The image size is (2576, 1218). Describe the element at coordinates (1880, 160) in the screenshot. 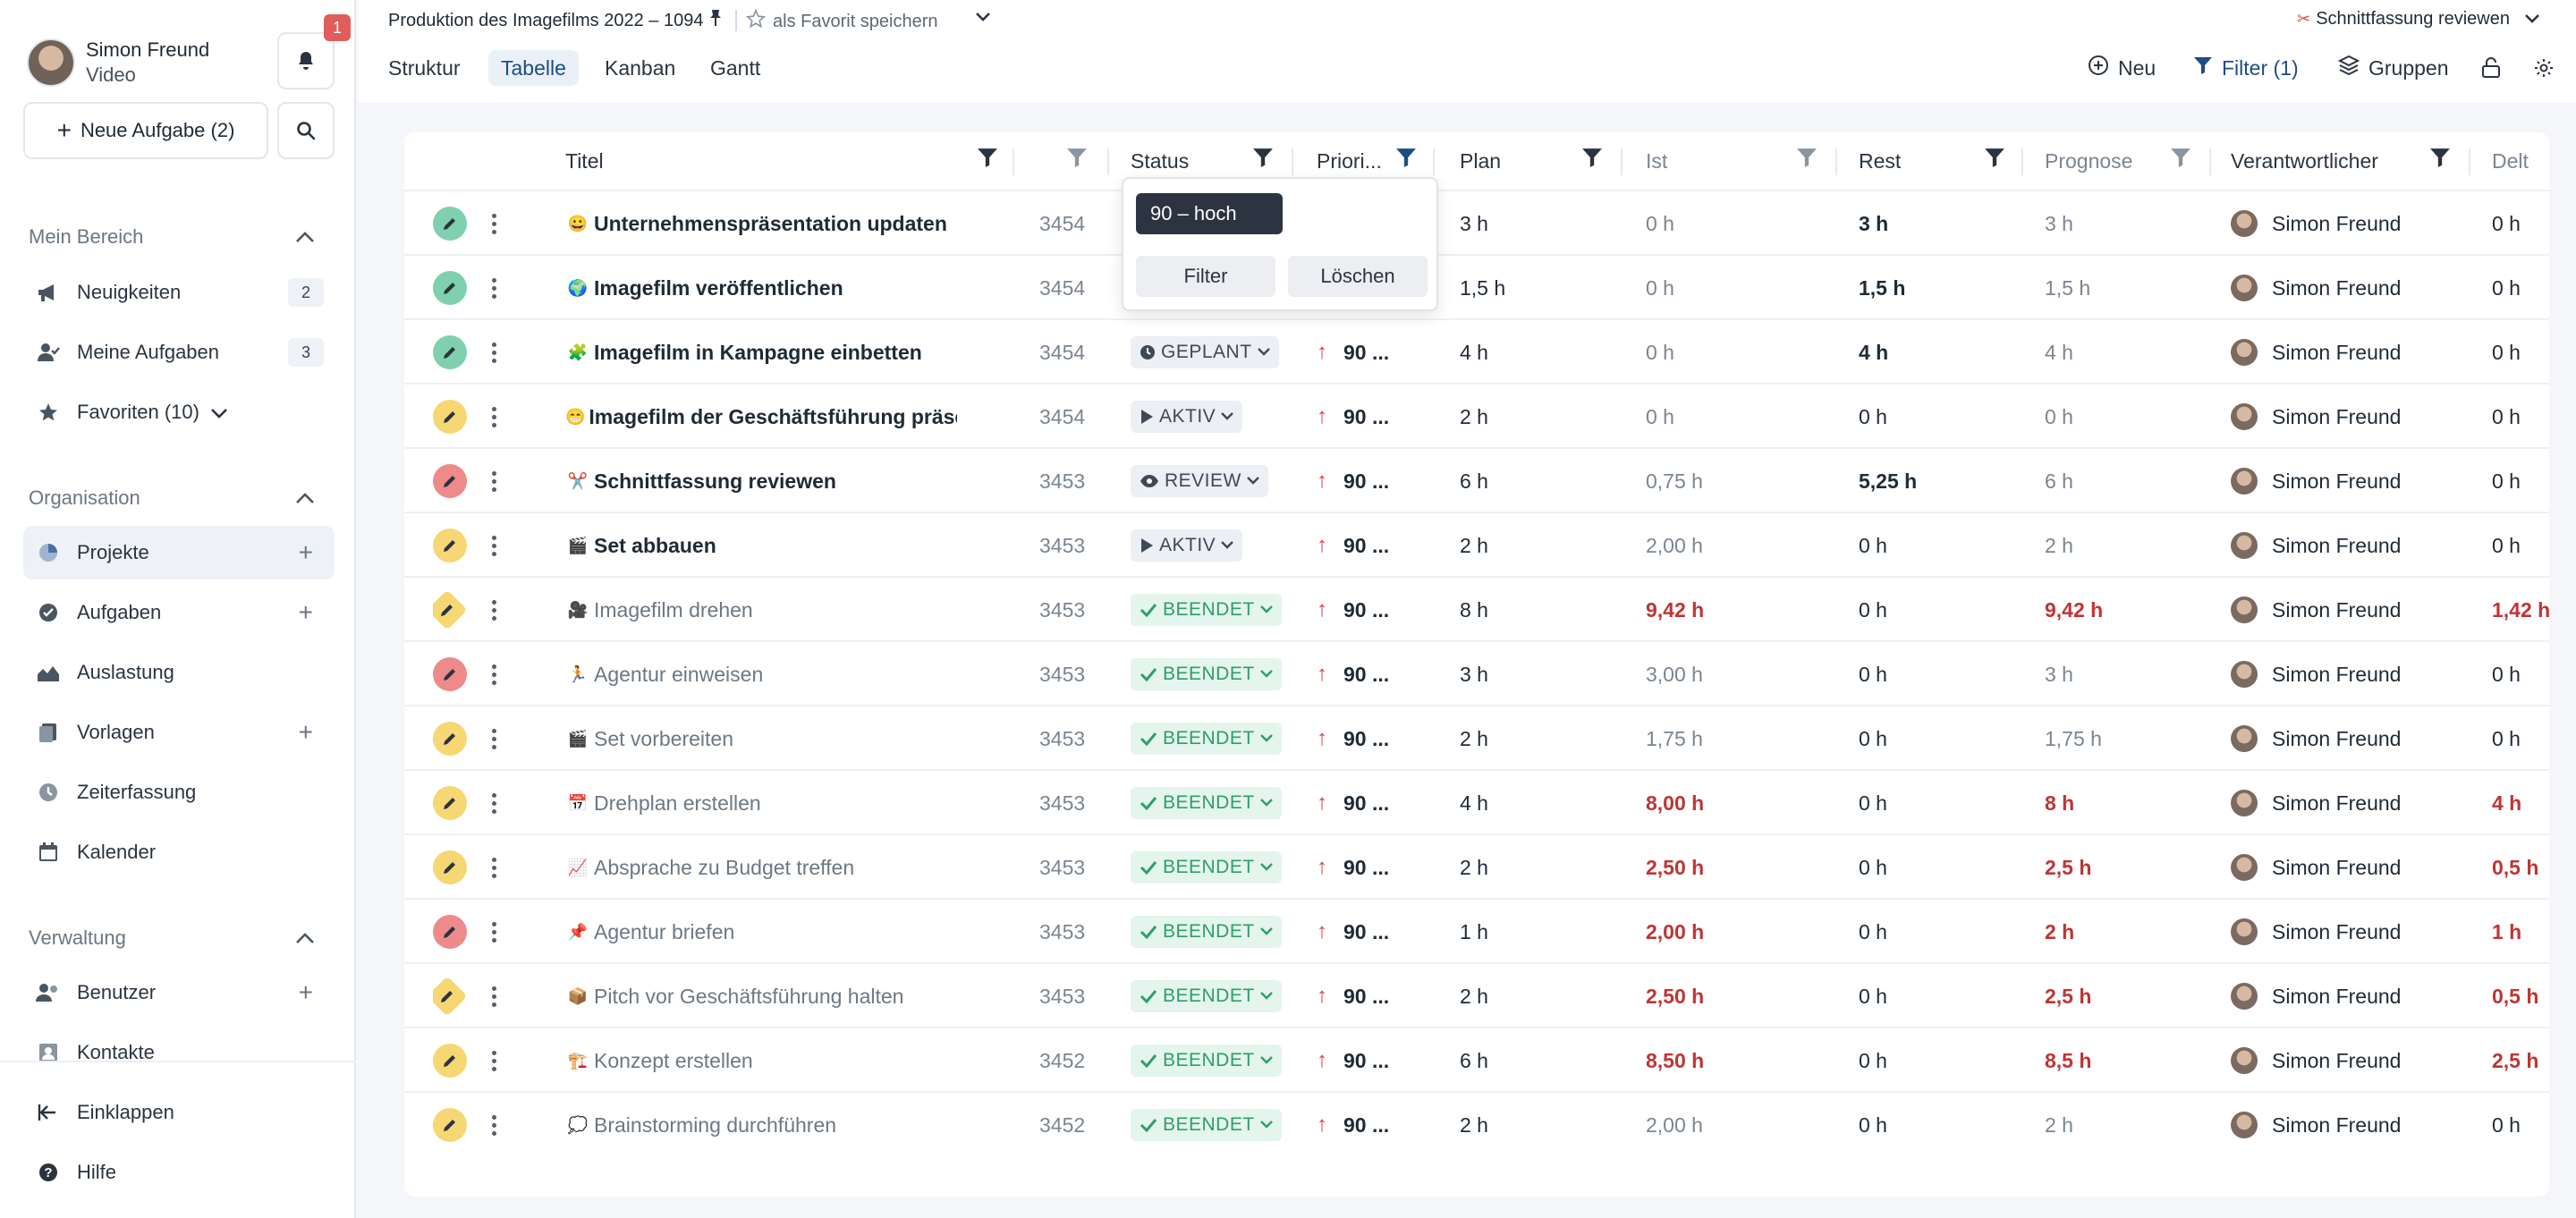

I see `column-header-rest: Rest` at that location.